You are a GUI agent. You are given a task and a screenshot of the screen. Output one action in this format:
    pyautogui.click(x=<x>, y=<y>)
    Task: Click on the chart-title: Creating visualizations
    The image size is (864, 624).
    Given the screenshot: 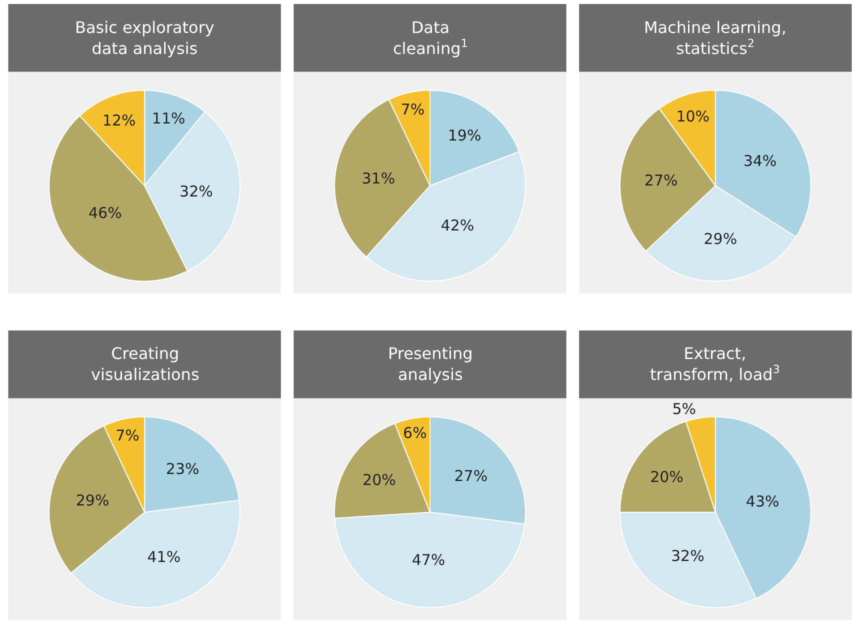 What is the action you would take?
    pyautogui.click(x=145, y=364)
    